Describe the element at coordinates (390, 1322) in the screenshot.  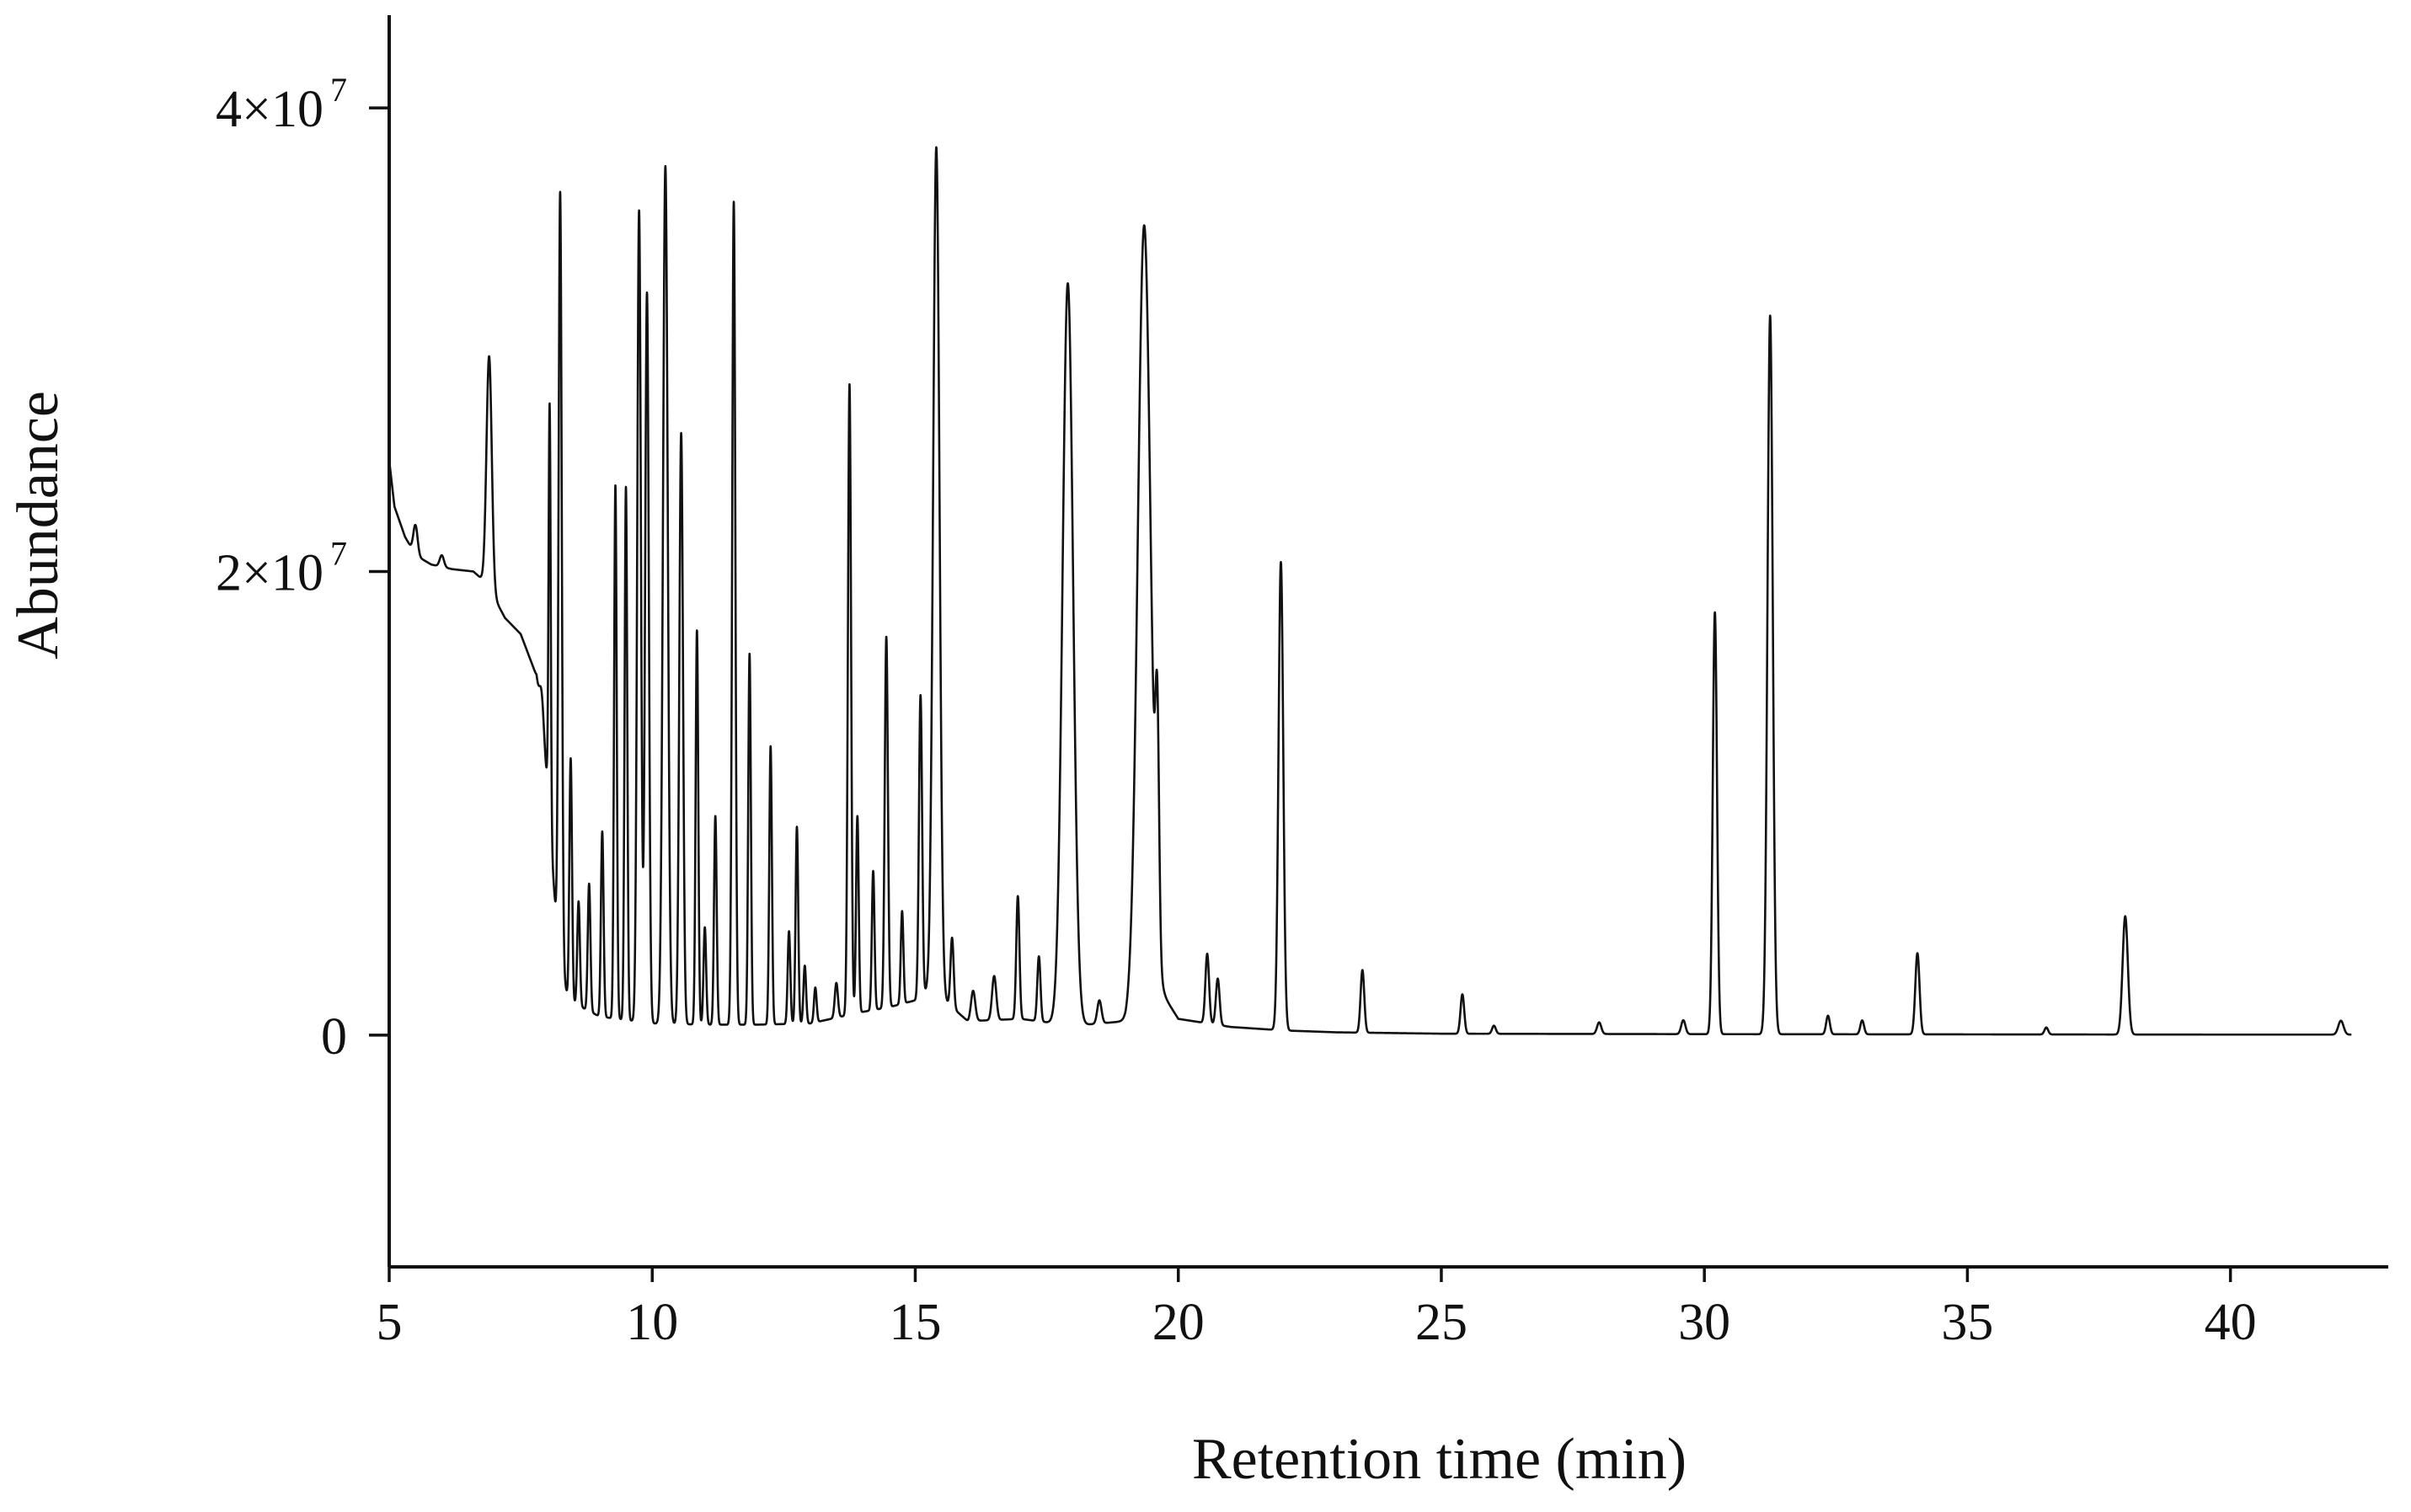
I see `x-tick-label: 5` at that location.